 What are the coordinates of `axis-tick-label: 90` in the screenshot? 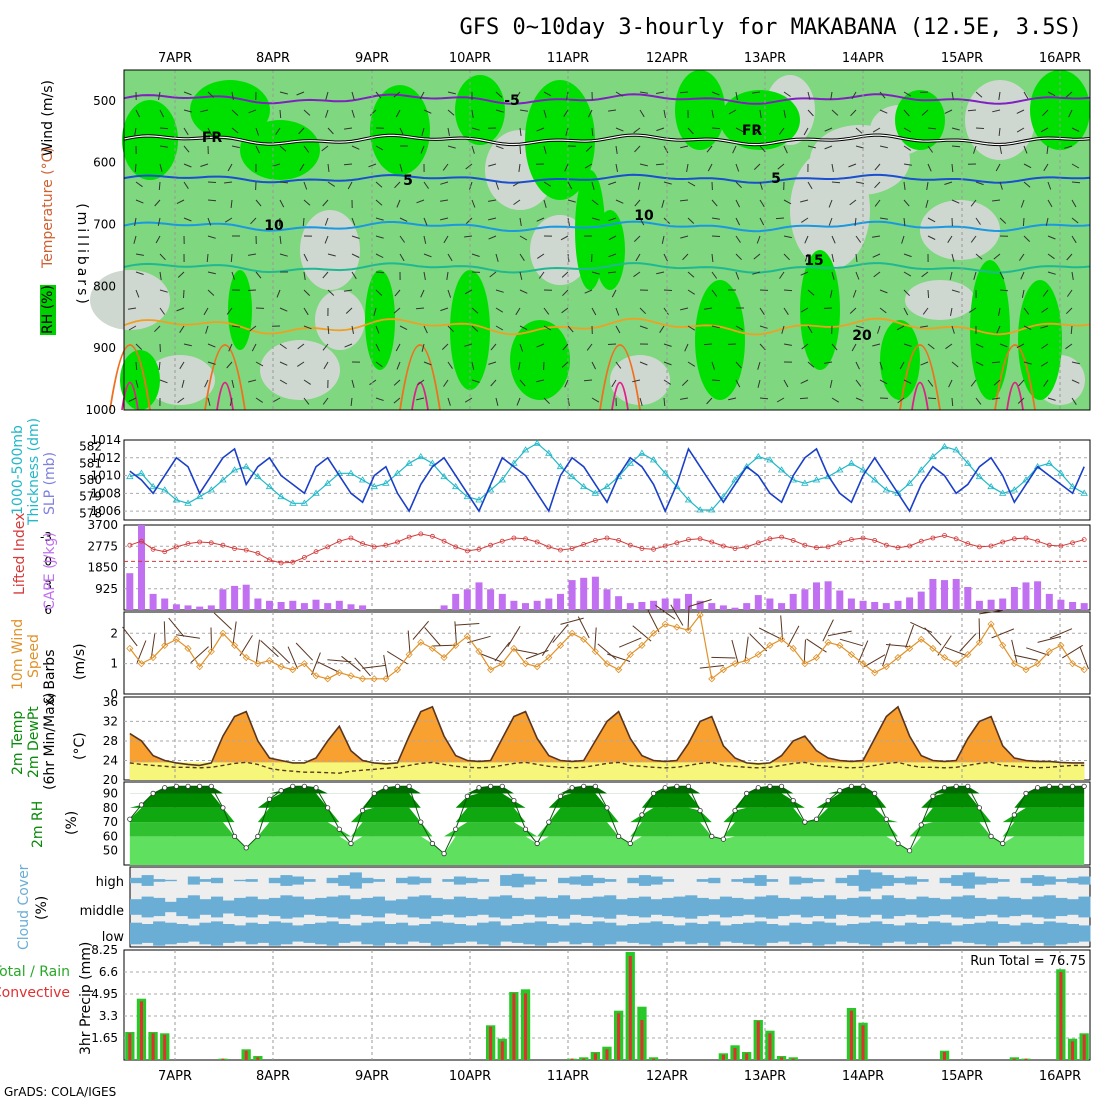 It's located at (110, 793).